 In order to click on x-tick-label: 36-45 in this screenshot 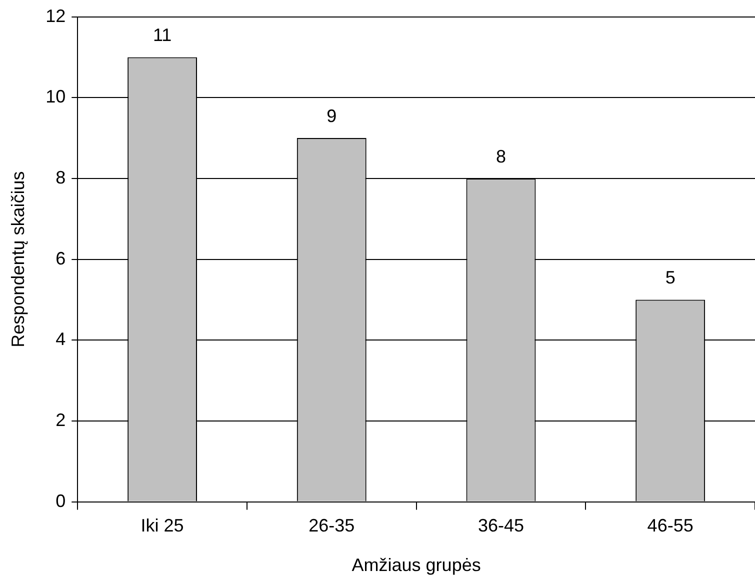, I will do `click(501, 526)`.